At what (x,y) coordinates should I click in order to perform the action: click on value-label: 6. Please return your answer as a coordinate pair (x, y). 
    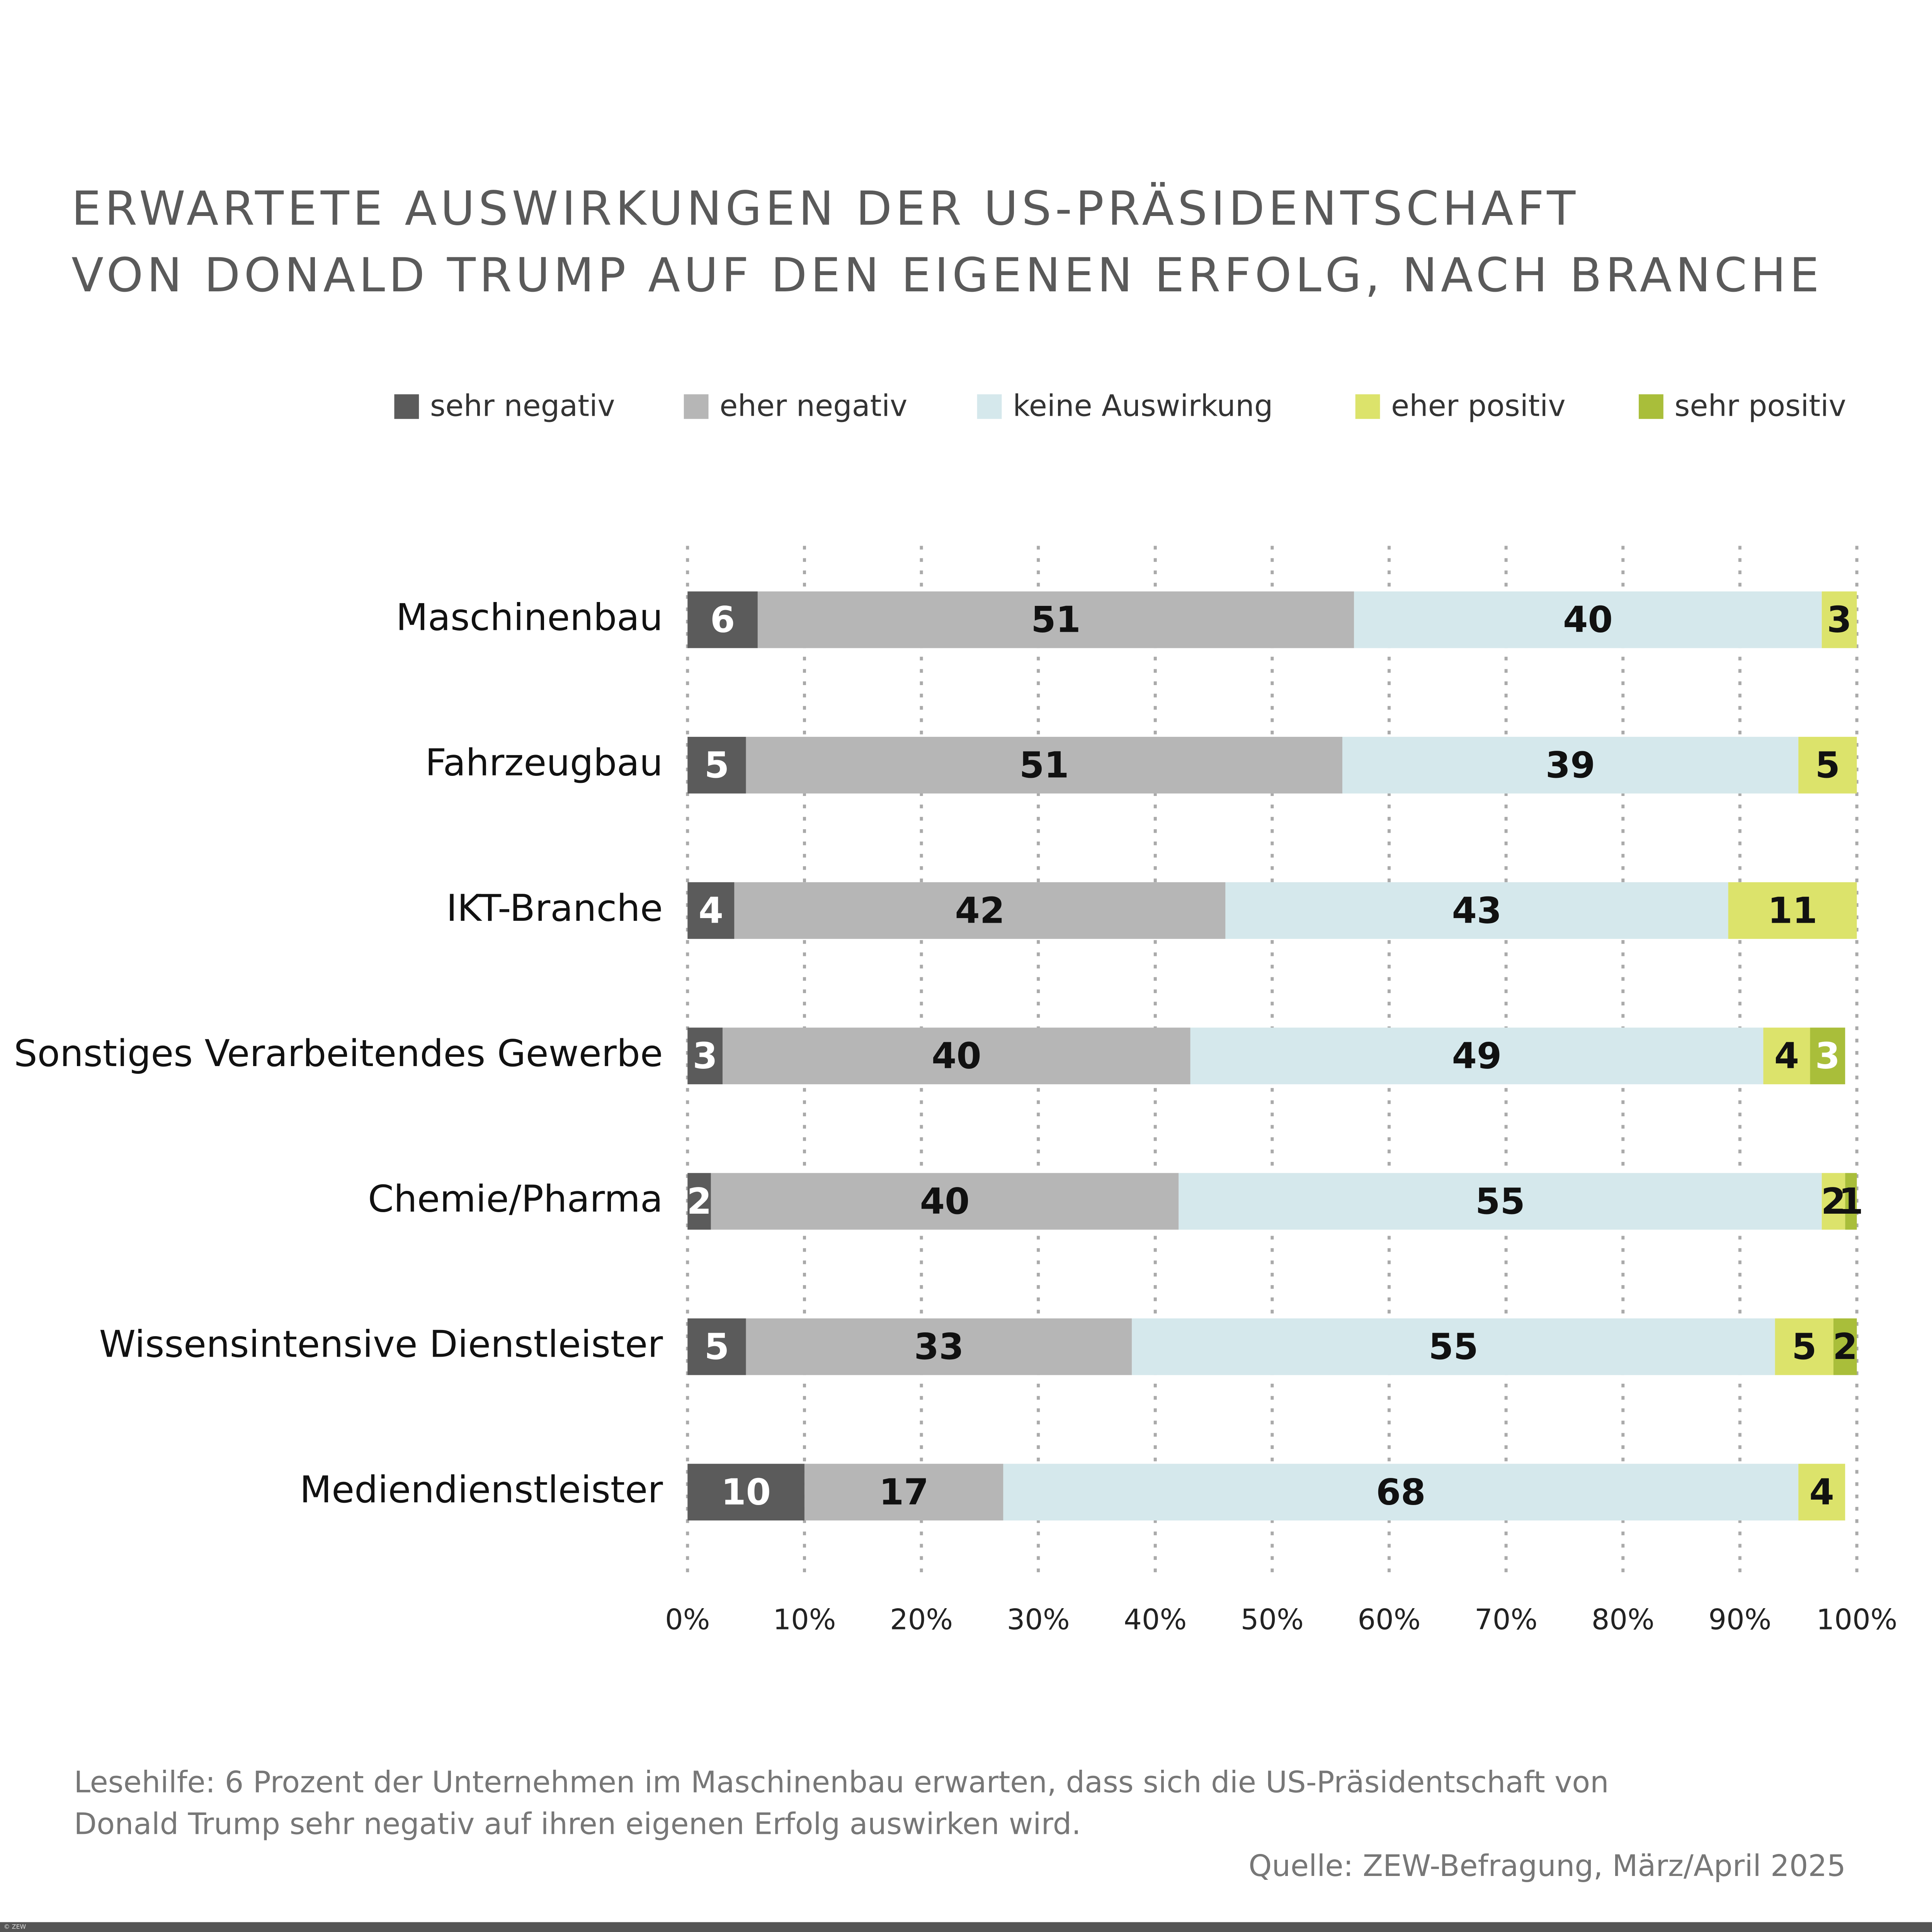
    Looking at the image, I should click on (723, 620).